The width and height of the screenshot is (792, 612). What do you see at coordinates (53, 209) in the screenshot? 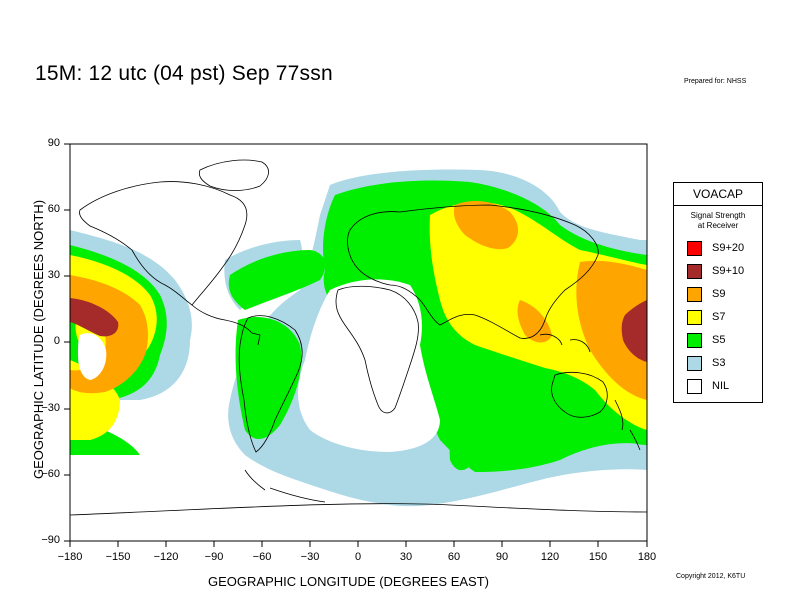
I see `y-tick-label: 60` at bounding box center [53, 209].